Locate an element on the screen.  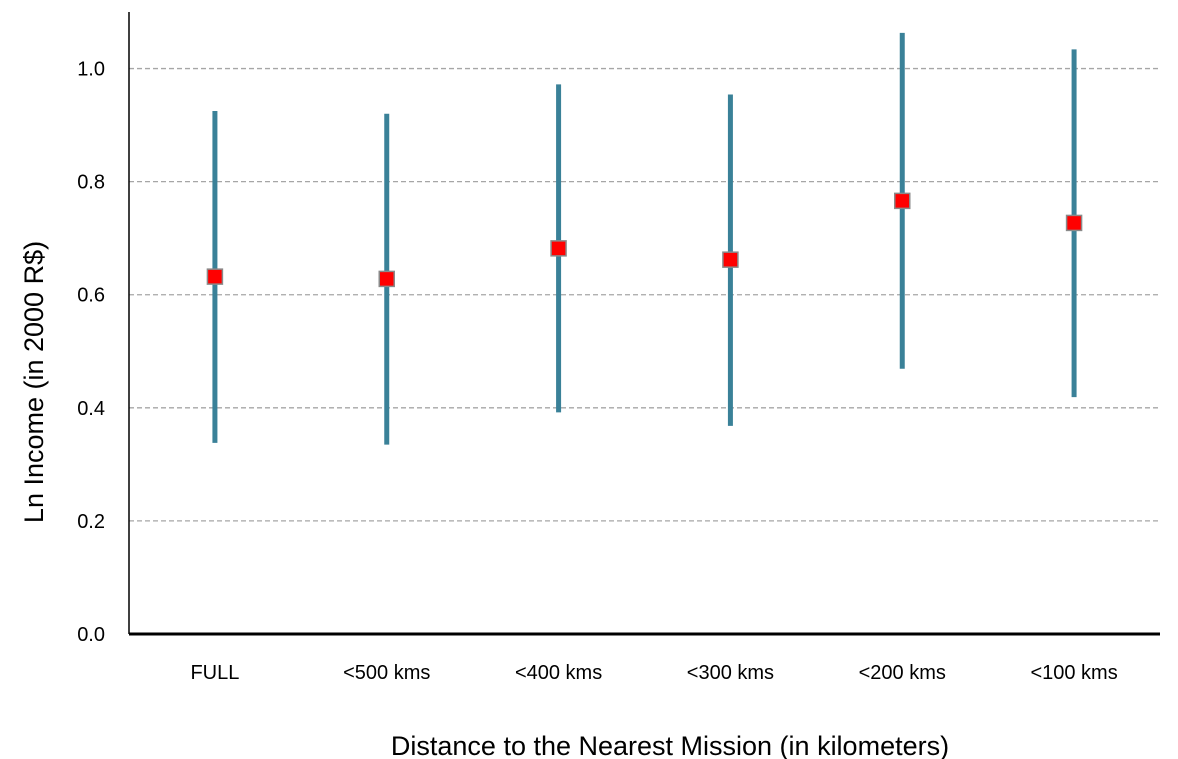
x-tick-label-5: <100 kms is located at coordinates (1073, 673).